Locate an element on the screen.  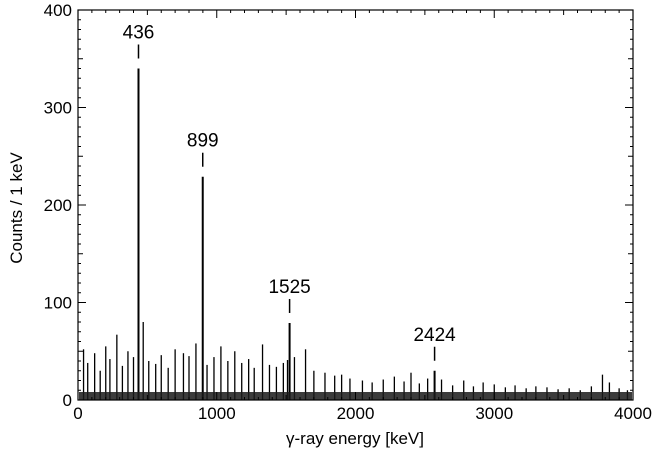
peak-label: 436 is located at coordinates (139, 33).